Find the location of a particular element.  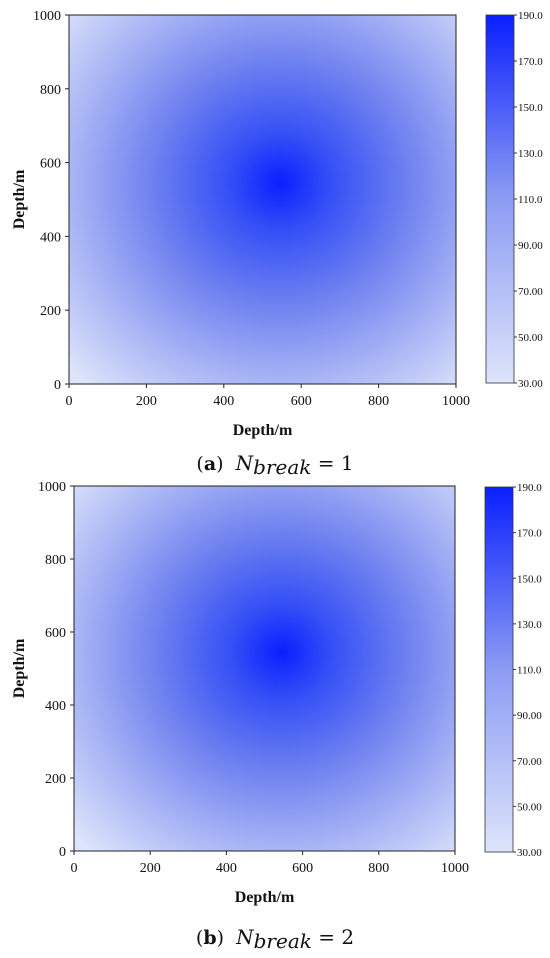

chart-a-colorbar-tick-label: 130.0 is located at coordinates (530, 154).